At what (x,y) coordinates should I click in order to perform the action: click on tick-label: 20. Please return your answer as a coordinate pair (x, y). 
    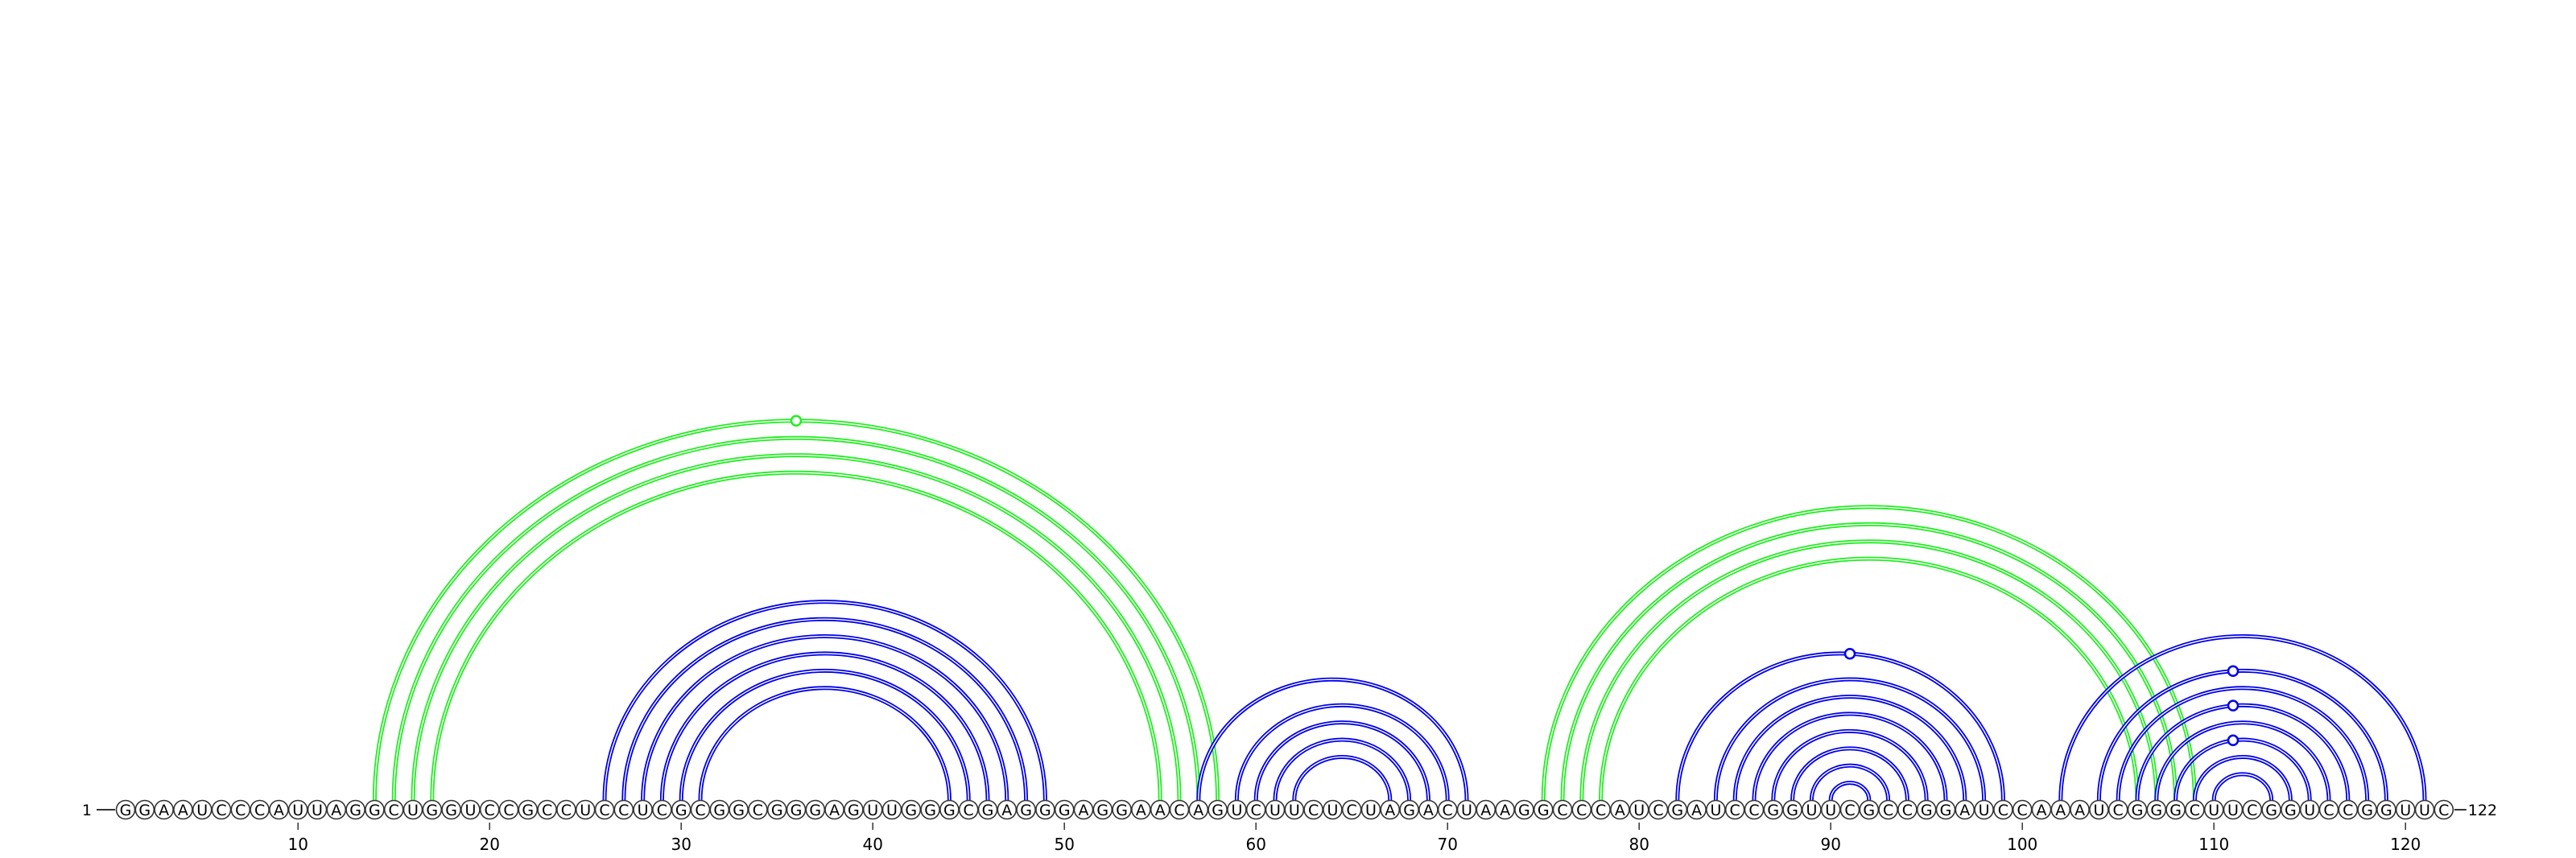
    Looking at the image, I should click on (489, 845).